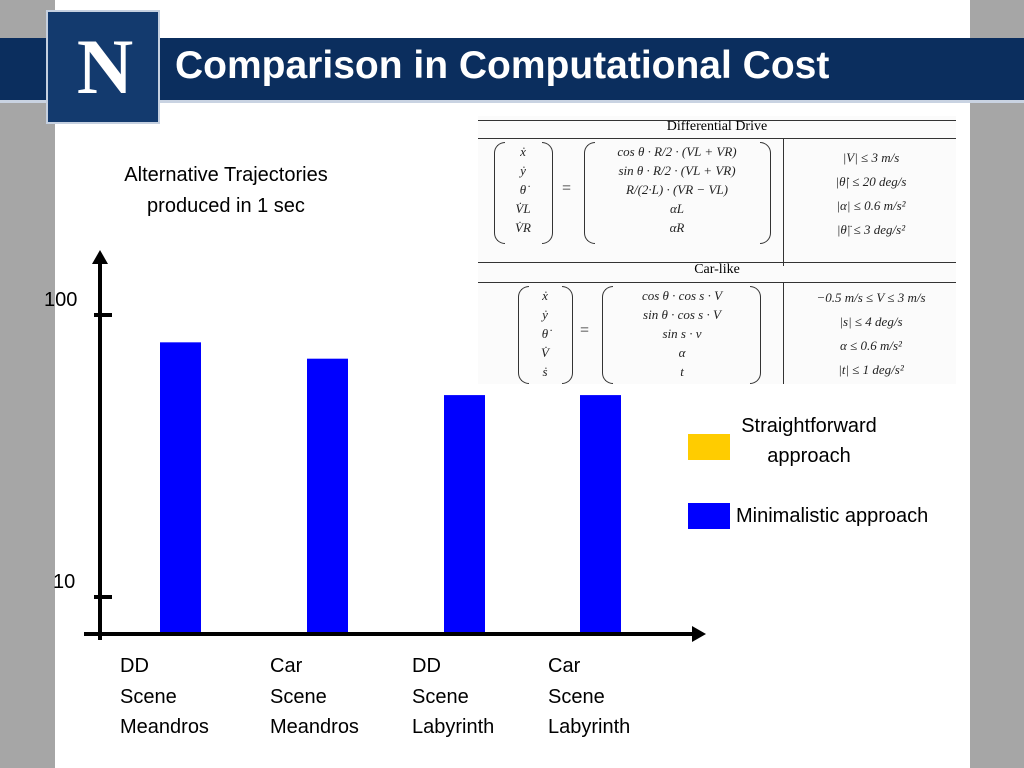  I want to click on header-bar, so click(512, 69).